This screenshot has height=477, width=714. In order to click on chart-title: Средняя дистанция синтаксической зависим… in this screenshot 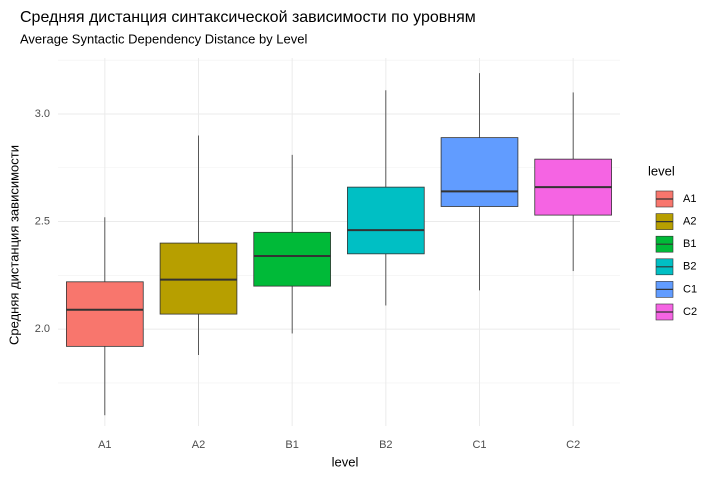, I will do `click(248, 17)`.